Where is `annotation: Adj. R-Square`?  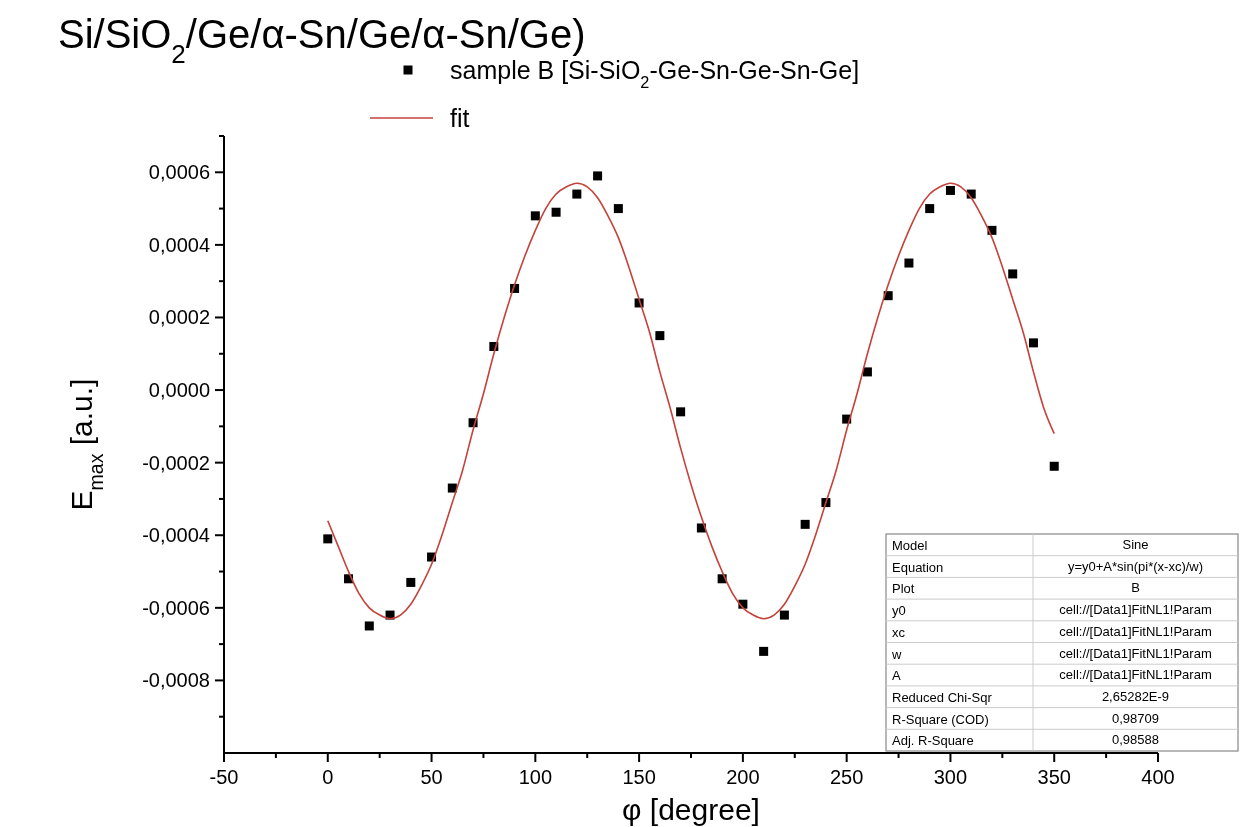 annotation: Adj. R-Square is located at coordinates (933, 741).